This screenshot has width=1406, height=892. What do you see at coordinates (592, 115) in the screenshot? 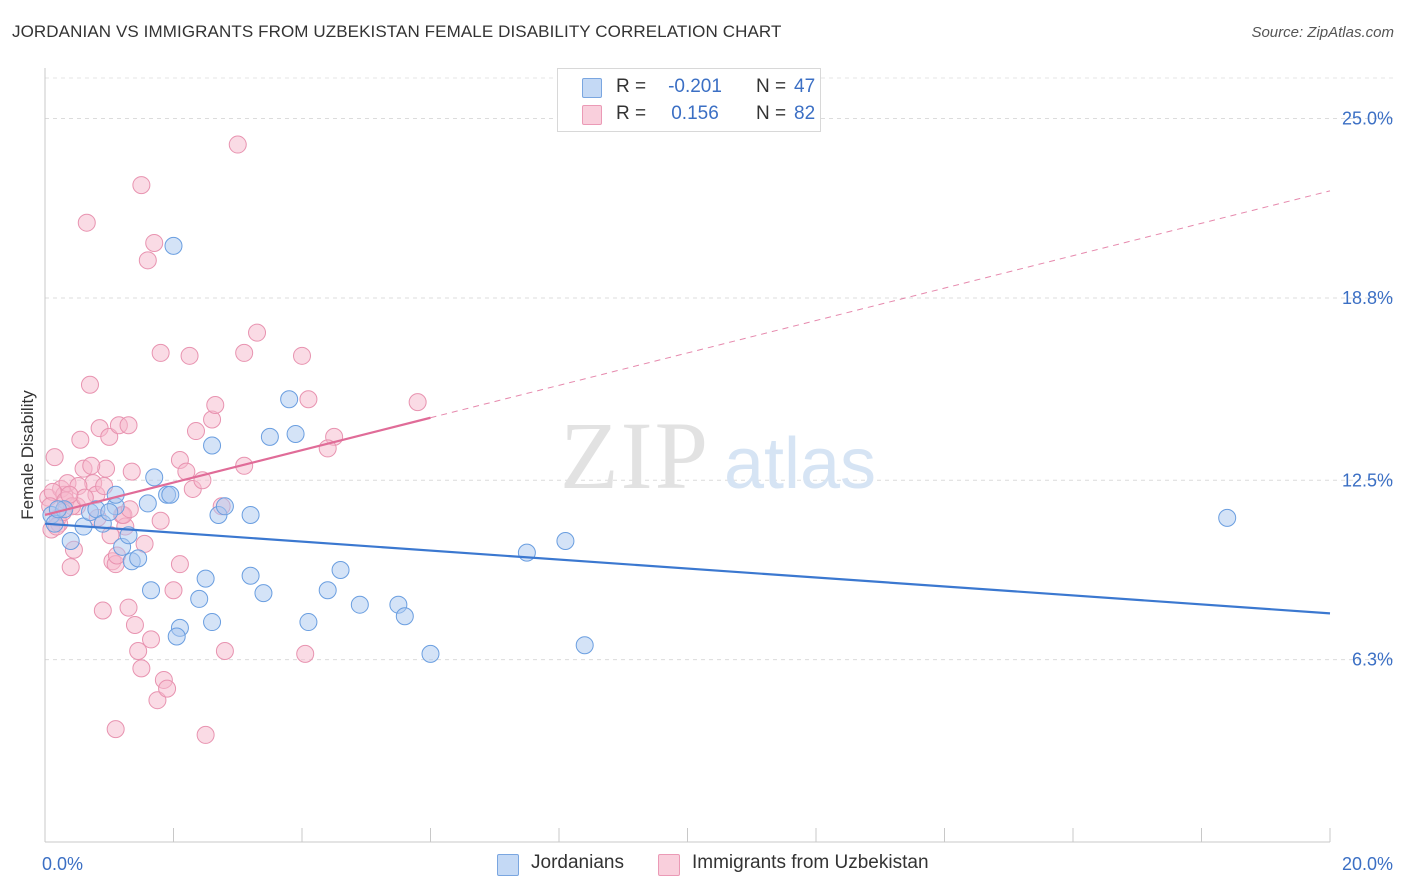
I see `legend-swatch-uzbekistan` at bounding box center [592, 115].